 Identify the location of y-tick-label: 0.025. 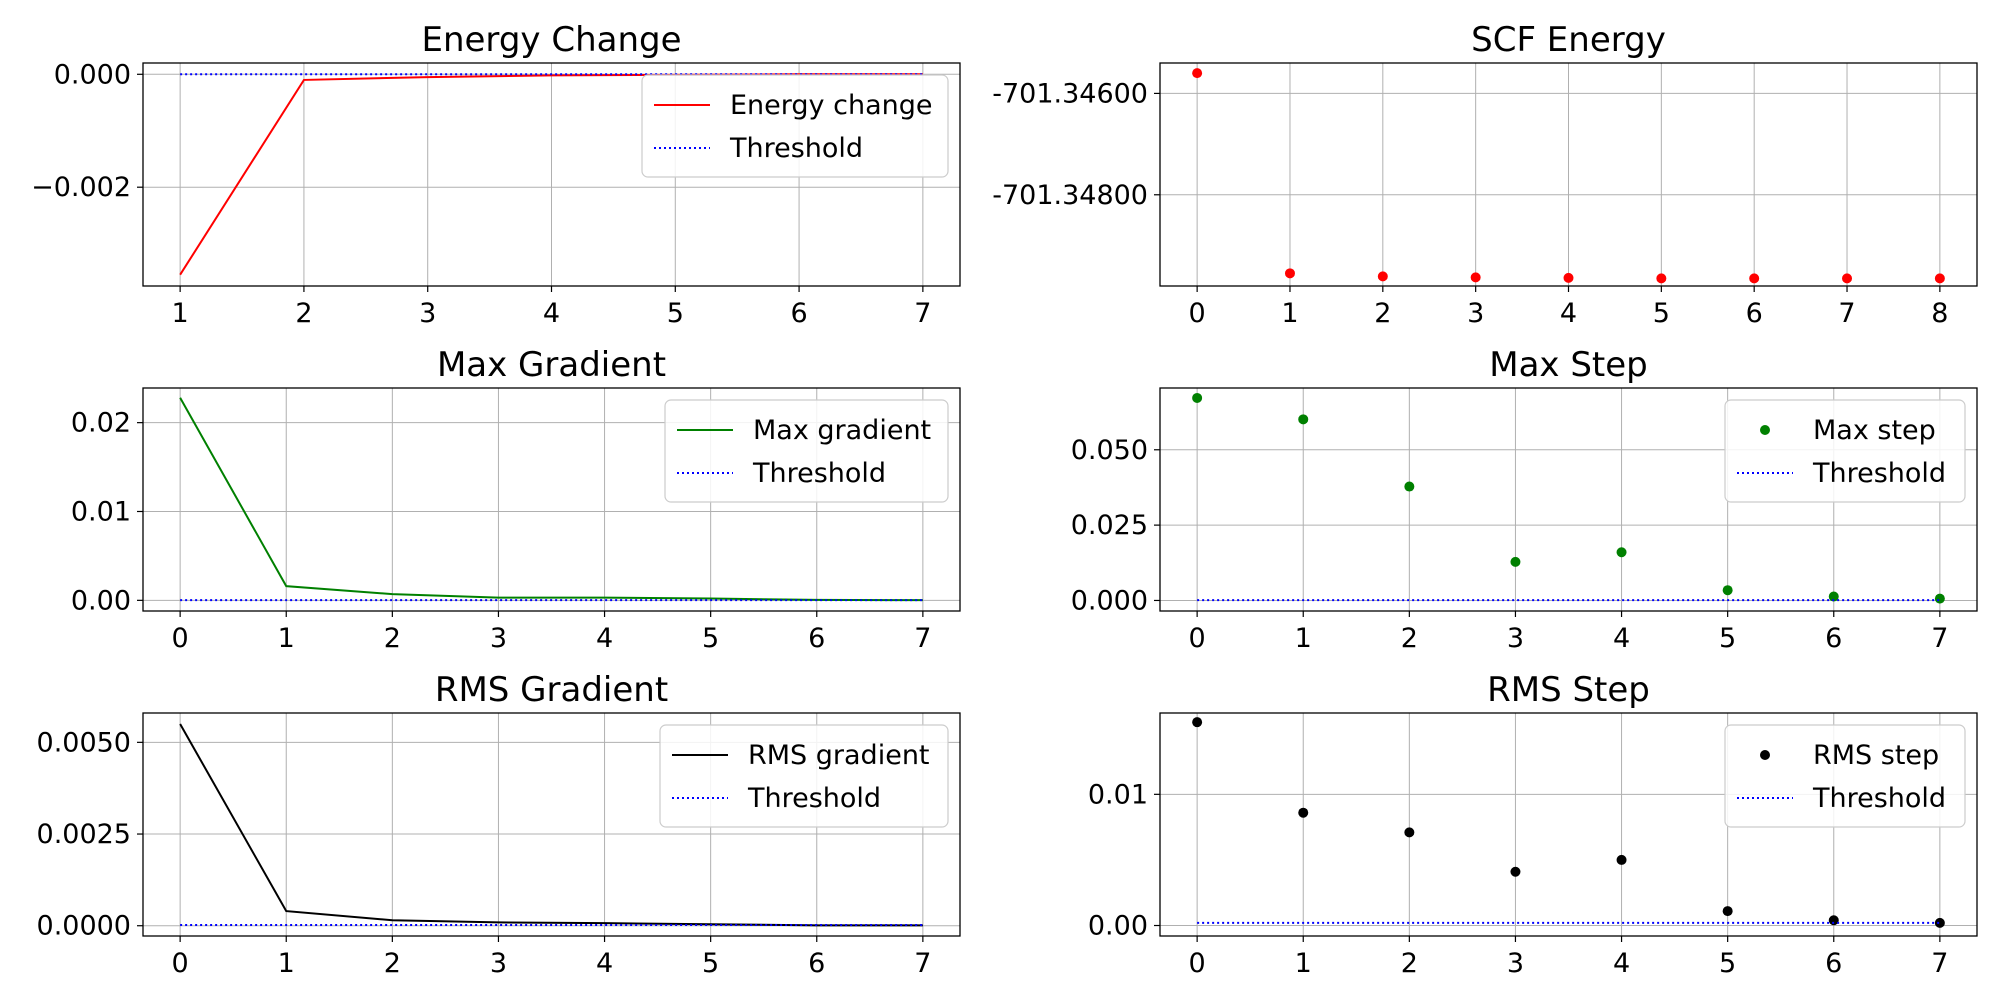
(1109, 525).